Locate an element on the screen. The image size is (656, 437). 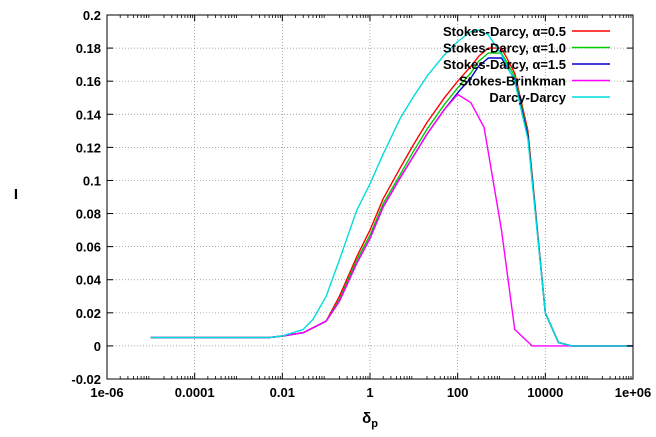
x-tick-label: 100 is located at coordinates (458, 392).